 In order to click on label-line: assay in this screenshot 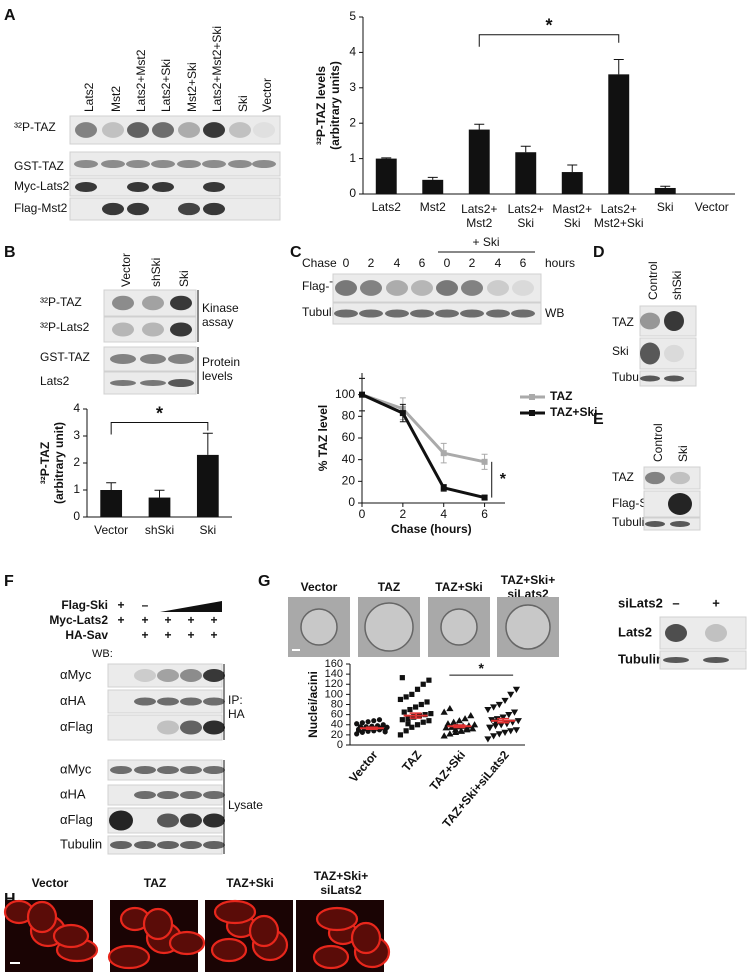, I will do `click(217, 322)`.